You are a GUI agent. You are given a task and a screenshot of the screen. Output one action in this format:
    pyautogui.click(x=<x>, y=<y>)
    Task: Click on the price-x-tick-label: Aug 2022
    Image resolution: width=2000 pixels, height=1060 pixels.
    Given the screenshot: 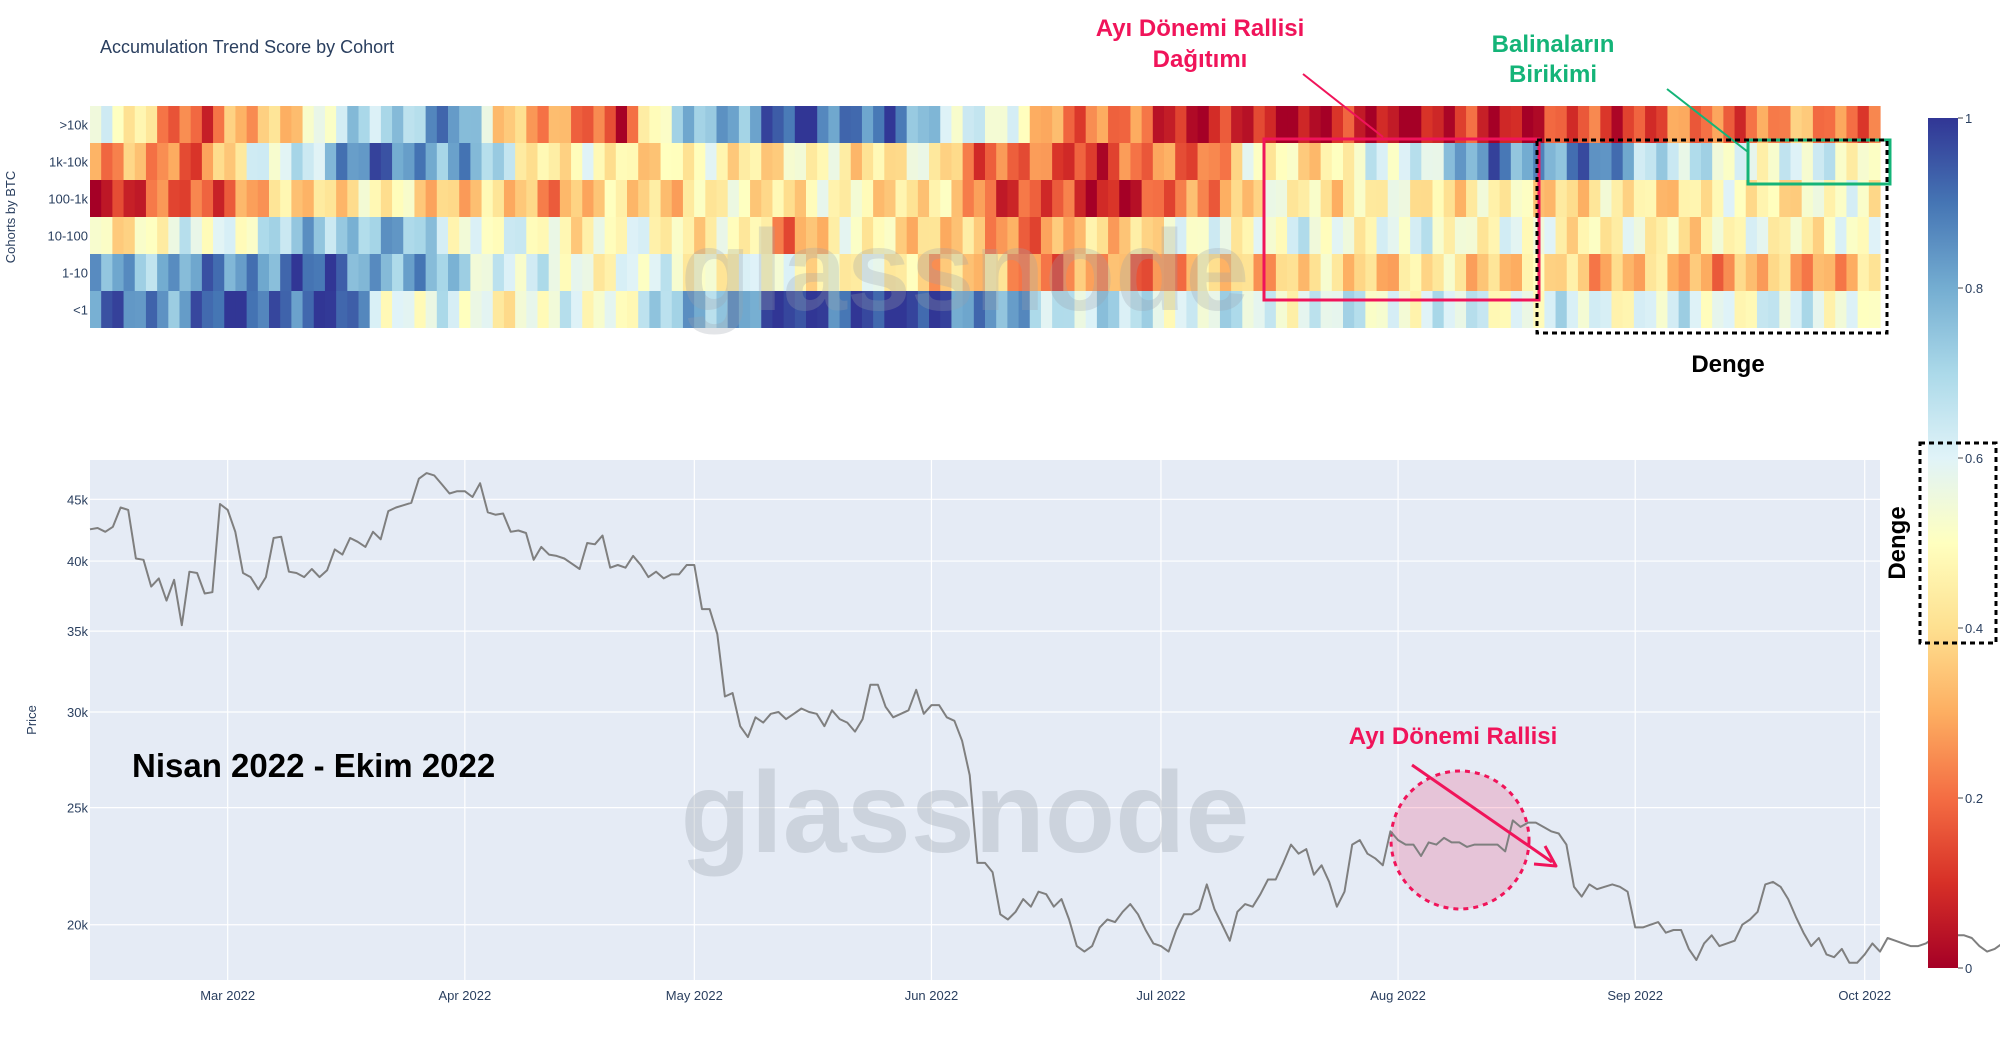 What is the action you would take?
    pyautogui.click(x=1398, y=995)
    